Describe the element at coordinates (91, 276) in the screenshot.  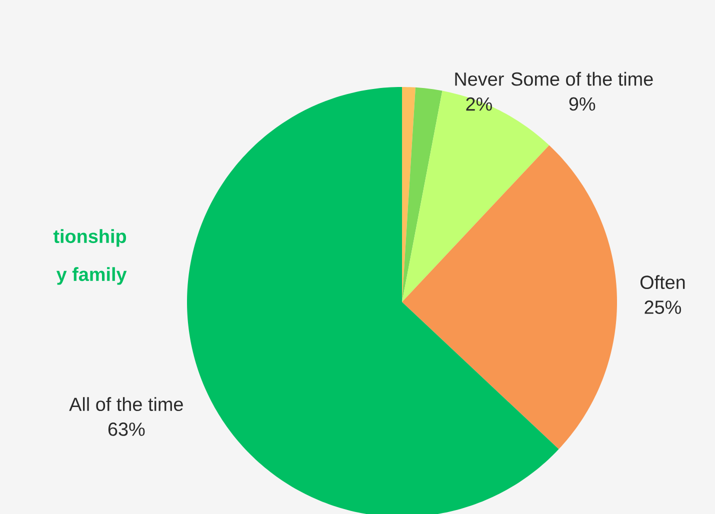
I see `text: y family` at that location.